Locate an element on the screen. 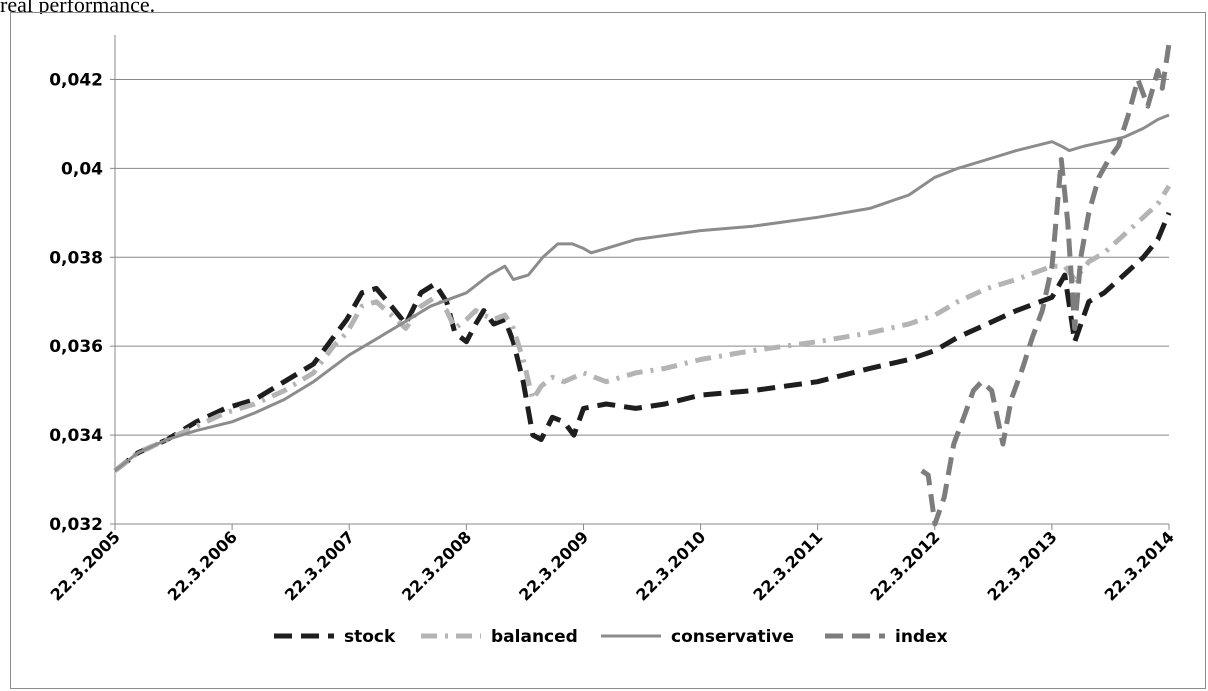 This screenshot has width=1208, height=691. x-tick-label: 22.3.2006 is located at coordinates (202, 565).